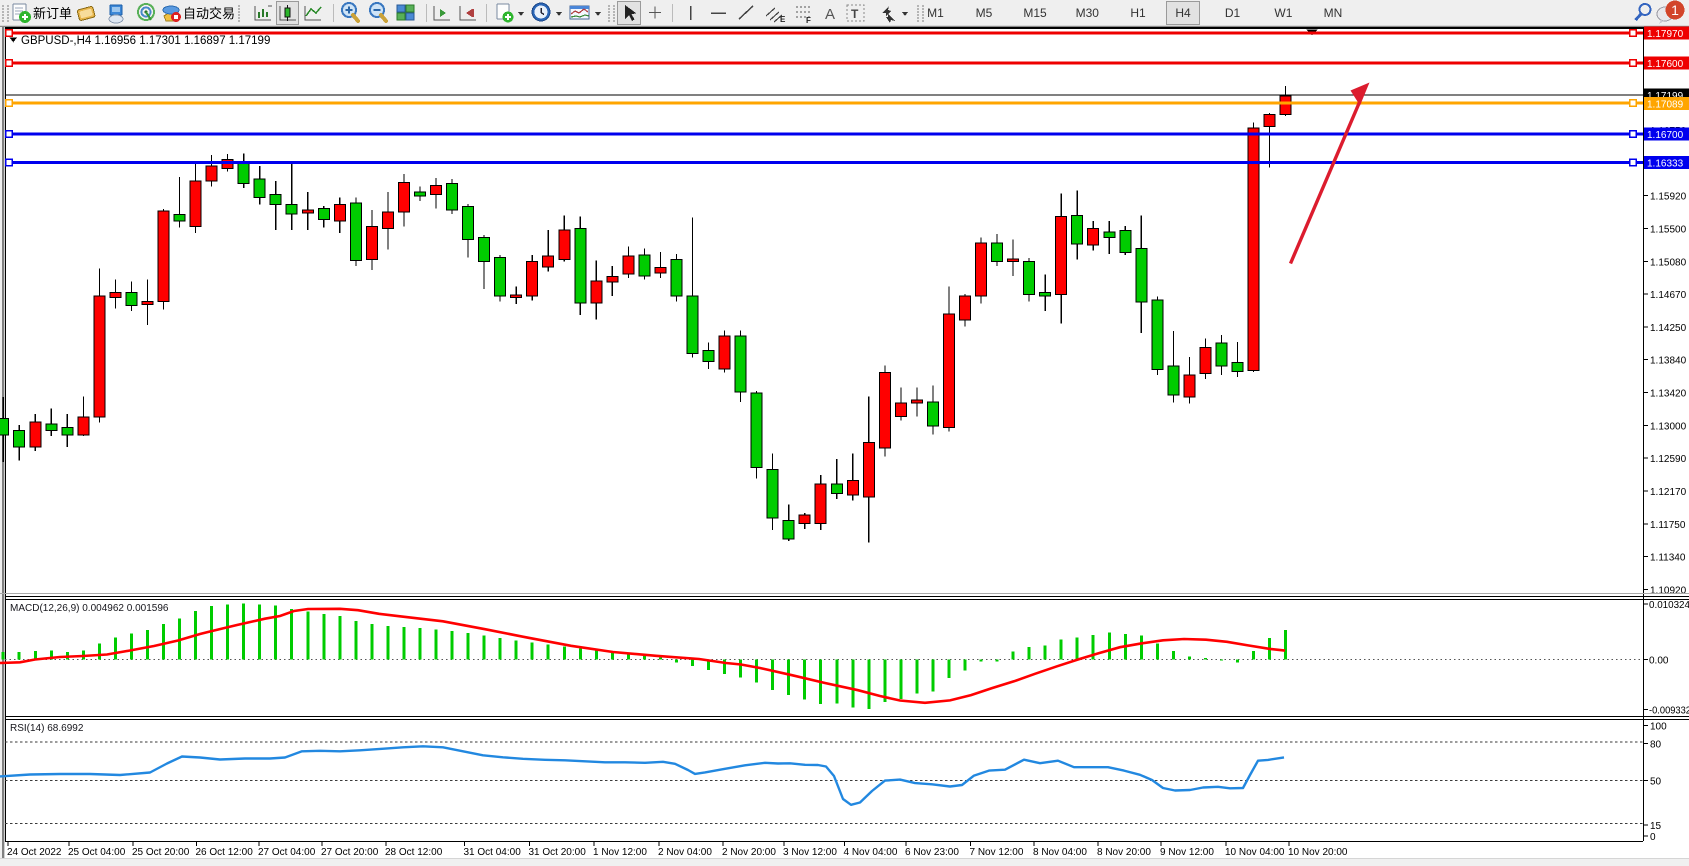 This screenshot has height=866, width=1689. I want to click on svg-text: M30, so click(1088, 13).